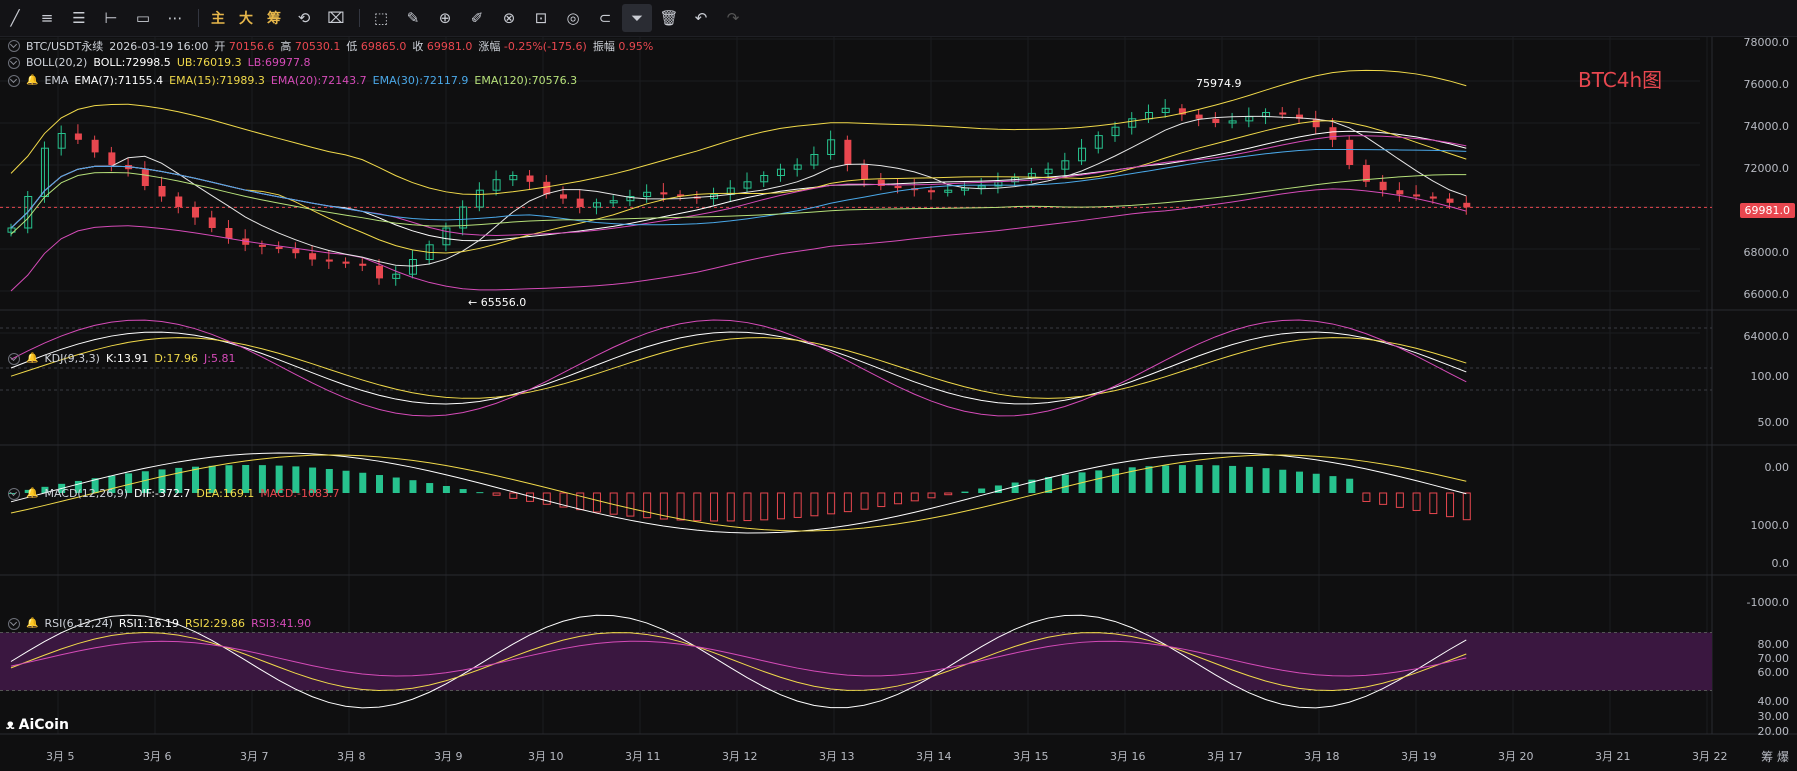 This screenshot has height=771, width=1797. What do you see at coordinates (1766, 126) in the screenshot?
I see `price-tick: 74000.0` at bounding box center [1766, 126].